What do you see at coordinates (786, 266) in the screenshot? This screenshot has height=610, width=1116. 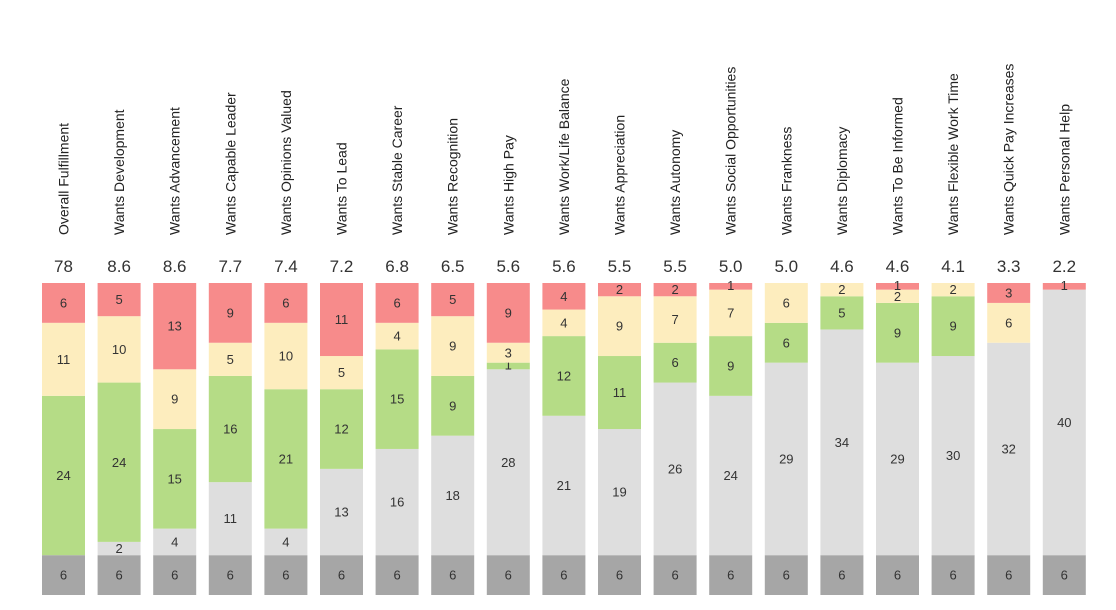 I see `score-label-wants-frankness: 5.0` at bounding box center [786, 266].